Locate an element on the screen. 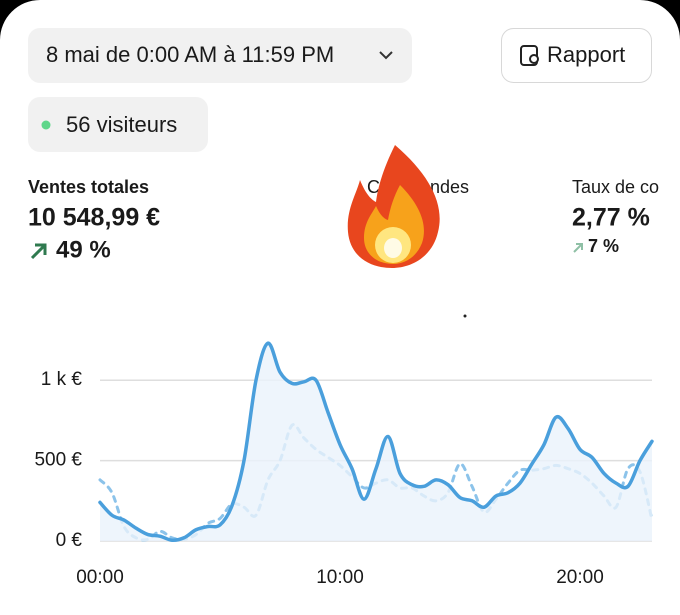 The height and width of the screenshot is (615, 680). metric-change: 7 % is located at coordinates (603, 246).